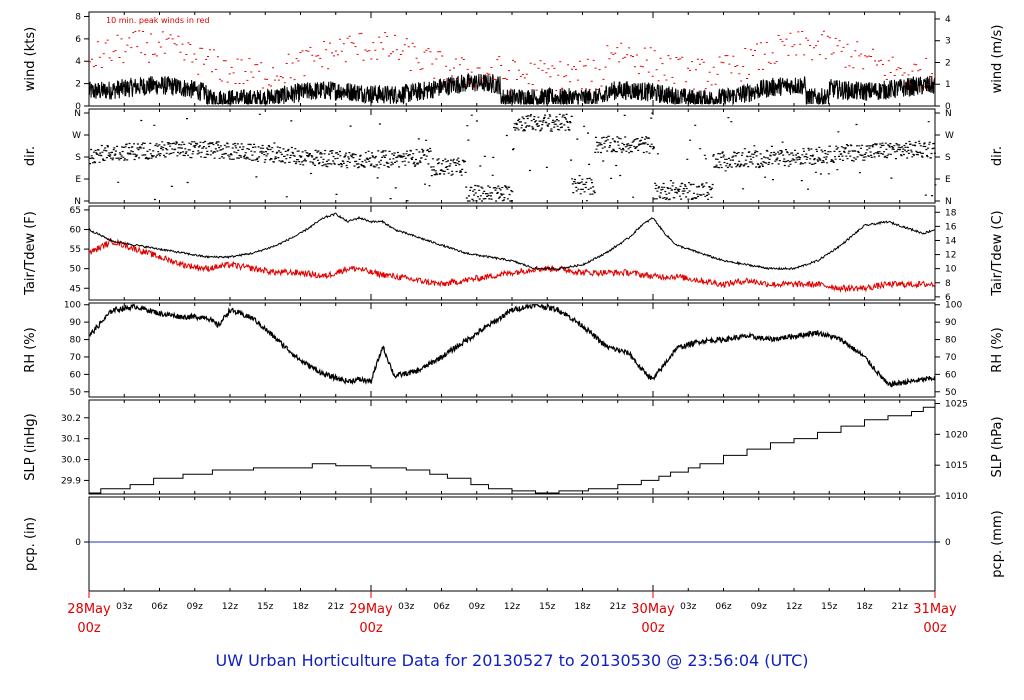 This screenshot has height=700, width=1024. What do you see at coordinates (997, 59) in the screenshot?
I see `right-label-wind: wind (m/s)` at bounding box center [997, 59].